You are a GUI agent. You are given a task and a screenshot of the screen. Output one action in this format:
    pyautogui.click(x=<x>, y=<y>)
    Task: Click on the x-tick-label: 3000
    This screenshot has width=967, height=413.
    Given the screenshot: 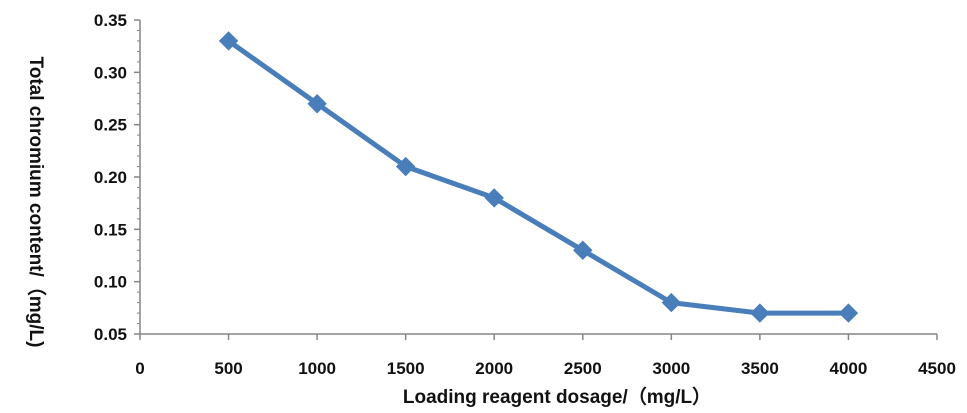 What is the action you would take?
    pyautogui.click(x=671, y=368)
    